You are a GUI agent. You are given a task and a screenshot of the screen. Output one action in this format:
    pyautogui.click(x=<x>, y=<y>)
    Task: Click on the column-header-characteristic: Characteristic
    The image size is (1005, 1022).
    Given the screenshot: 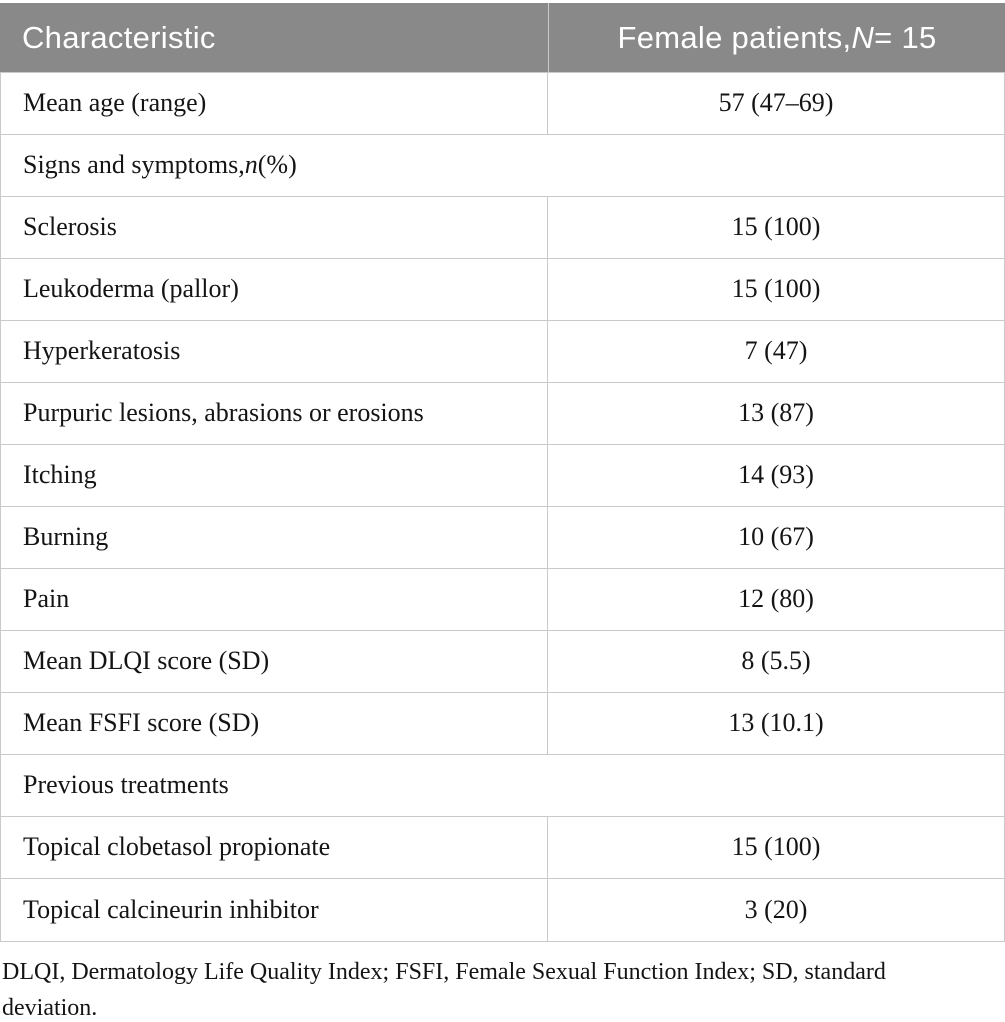 What is the action you would take?
    pyautogui.click(x=274, y=37)
    